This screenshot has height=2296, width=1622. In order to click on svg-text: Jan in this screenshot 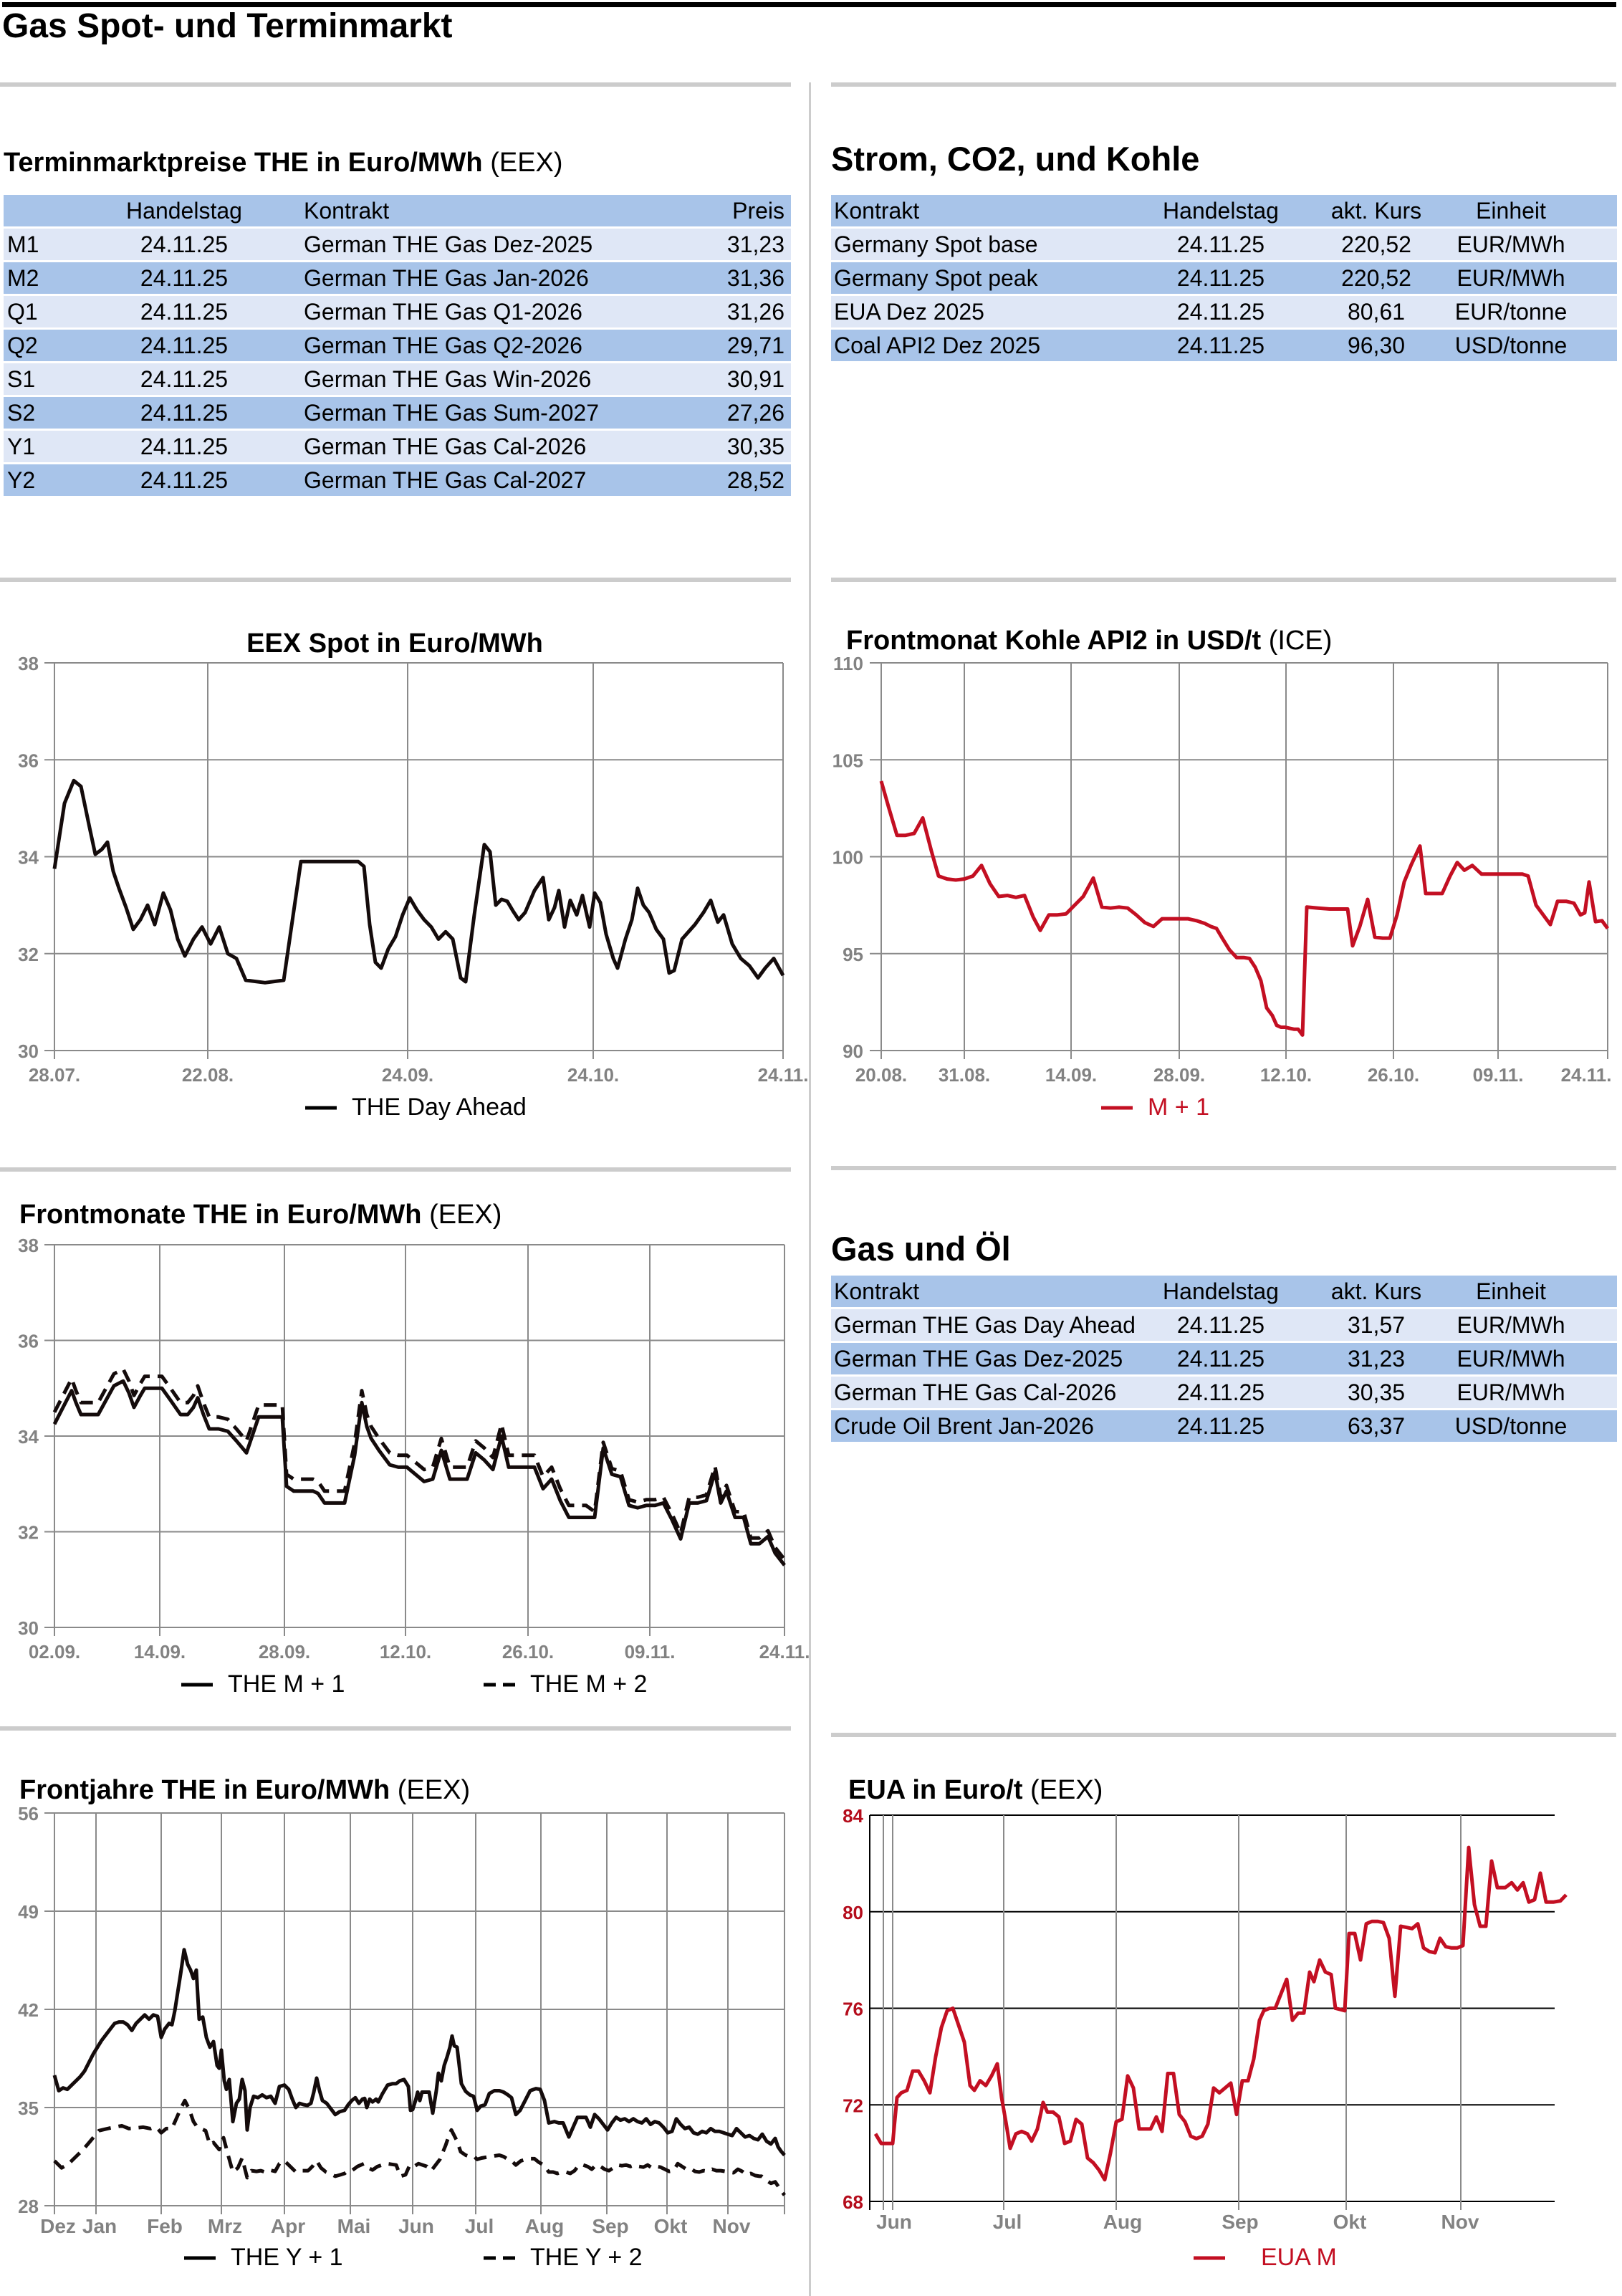, I will do `click(99, 2226)`.